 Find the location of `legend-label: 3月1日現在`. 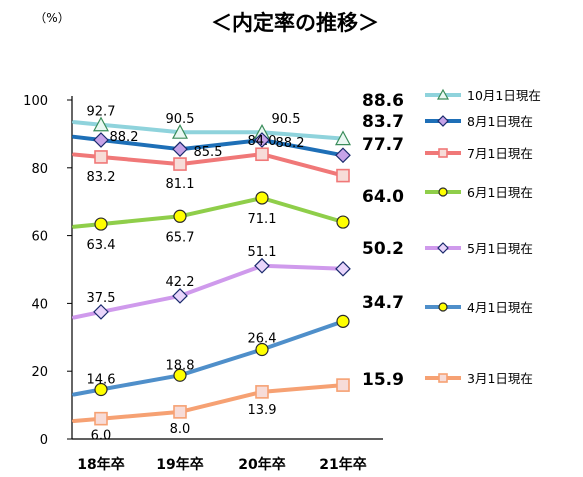

legend-label: 3月1日現在 is located at coordinates (500, 378).